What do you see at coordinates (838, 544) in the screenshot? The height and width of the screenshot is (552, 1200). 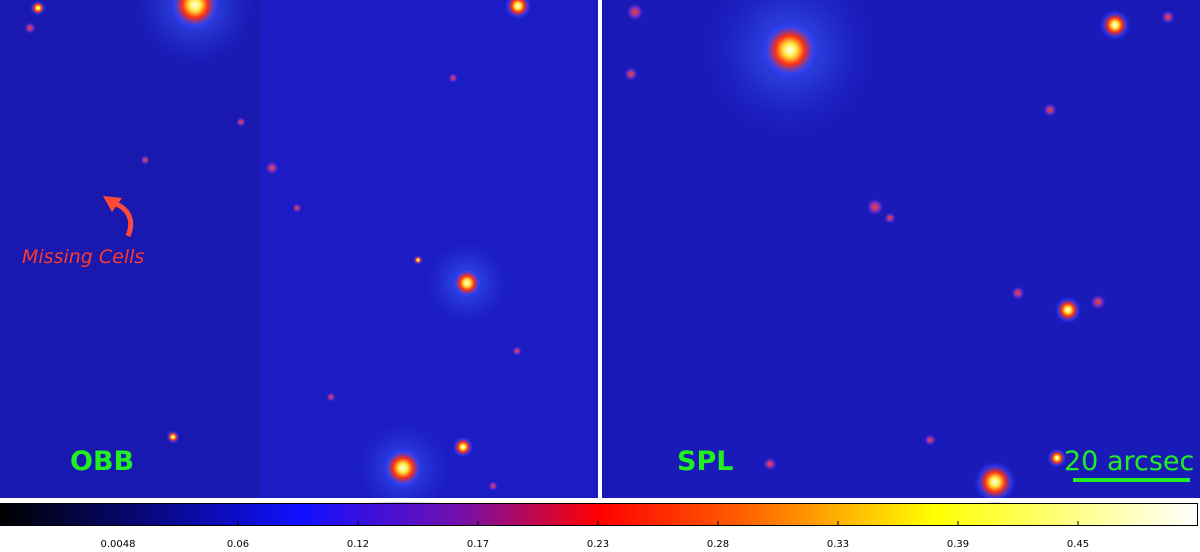 I see `colorbar-tick-label: 0.33` at bounding box center [838, 544].